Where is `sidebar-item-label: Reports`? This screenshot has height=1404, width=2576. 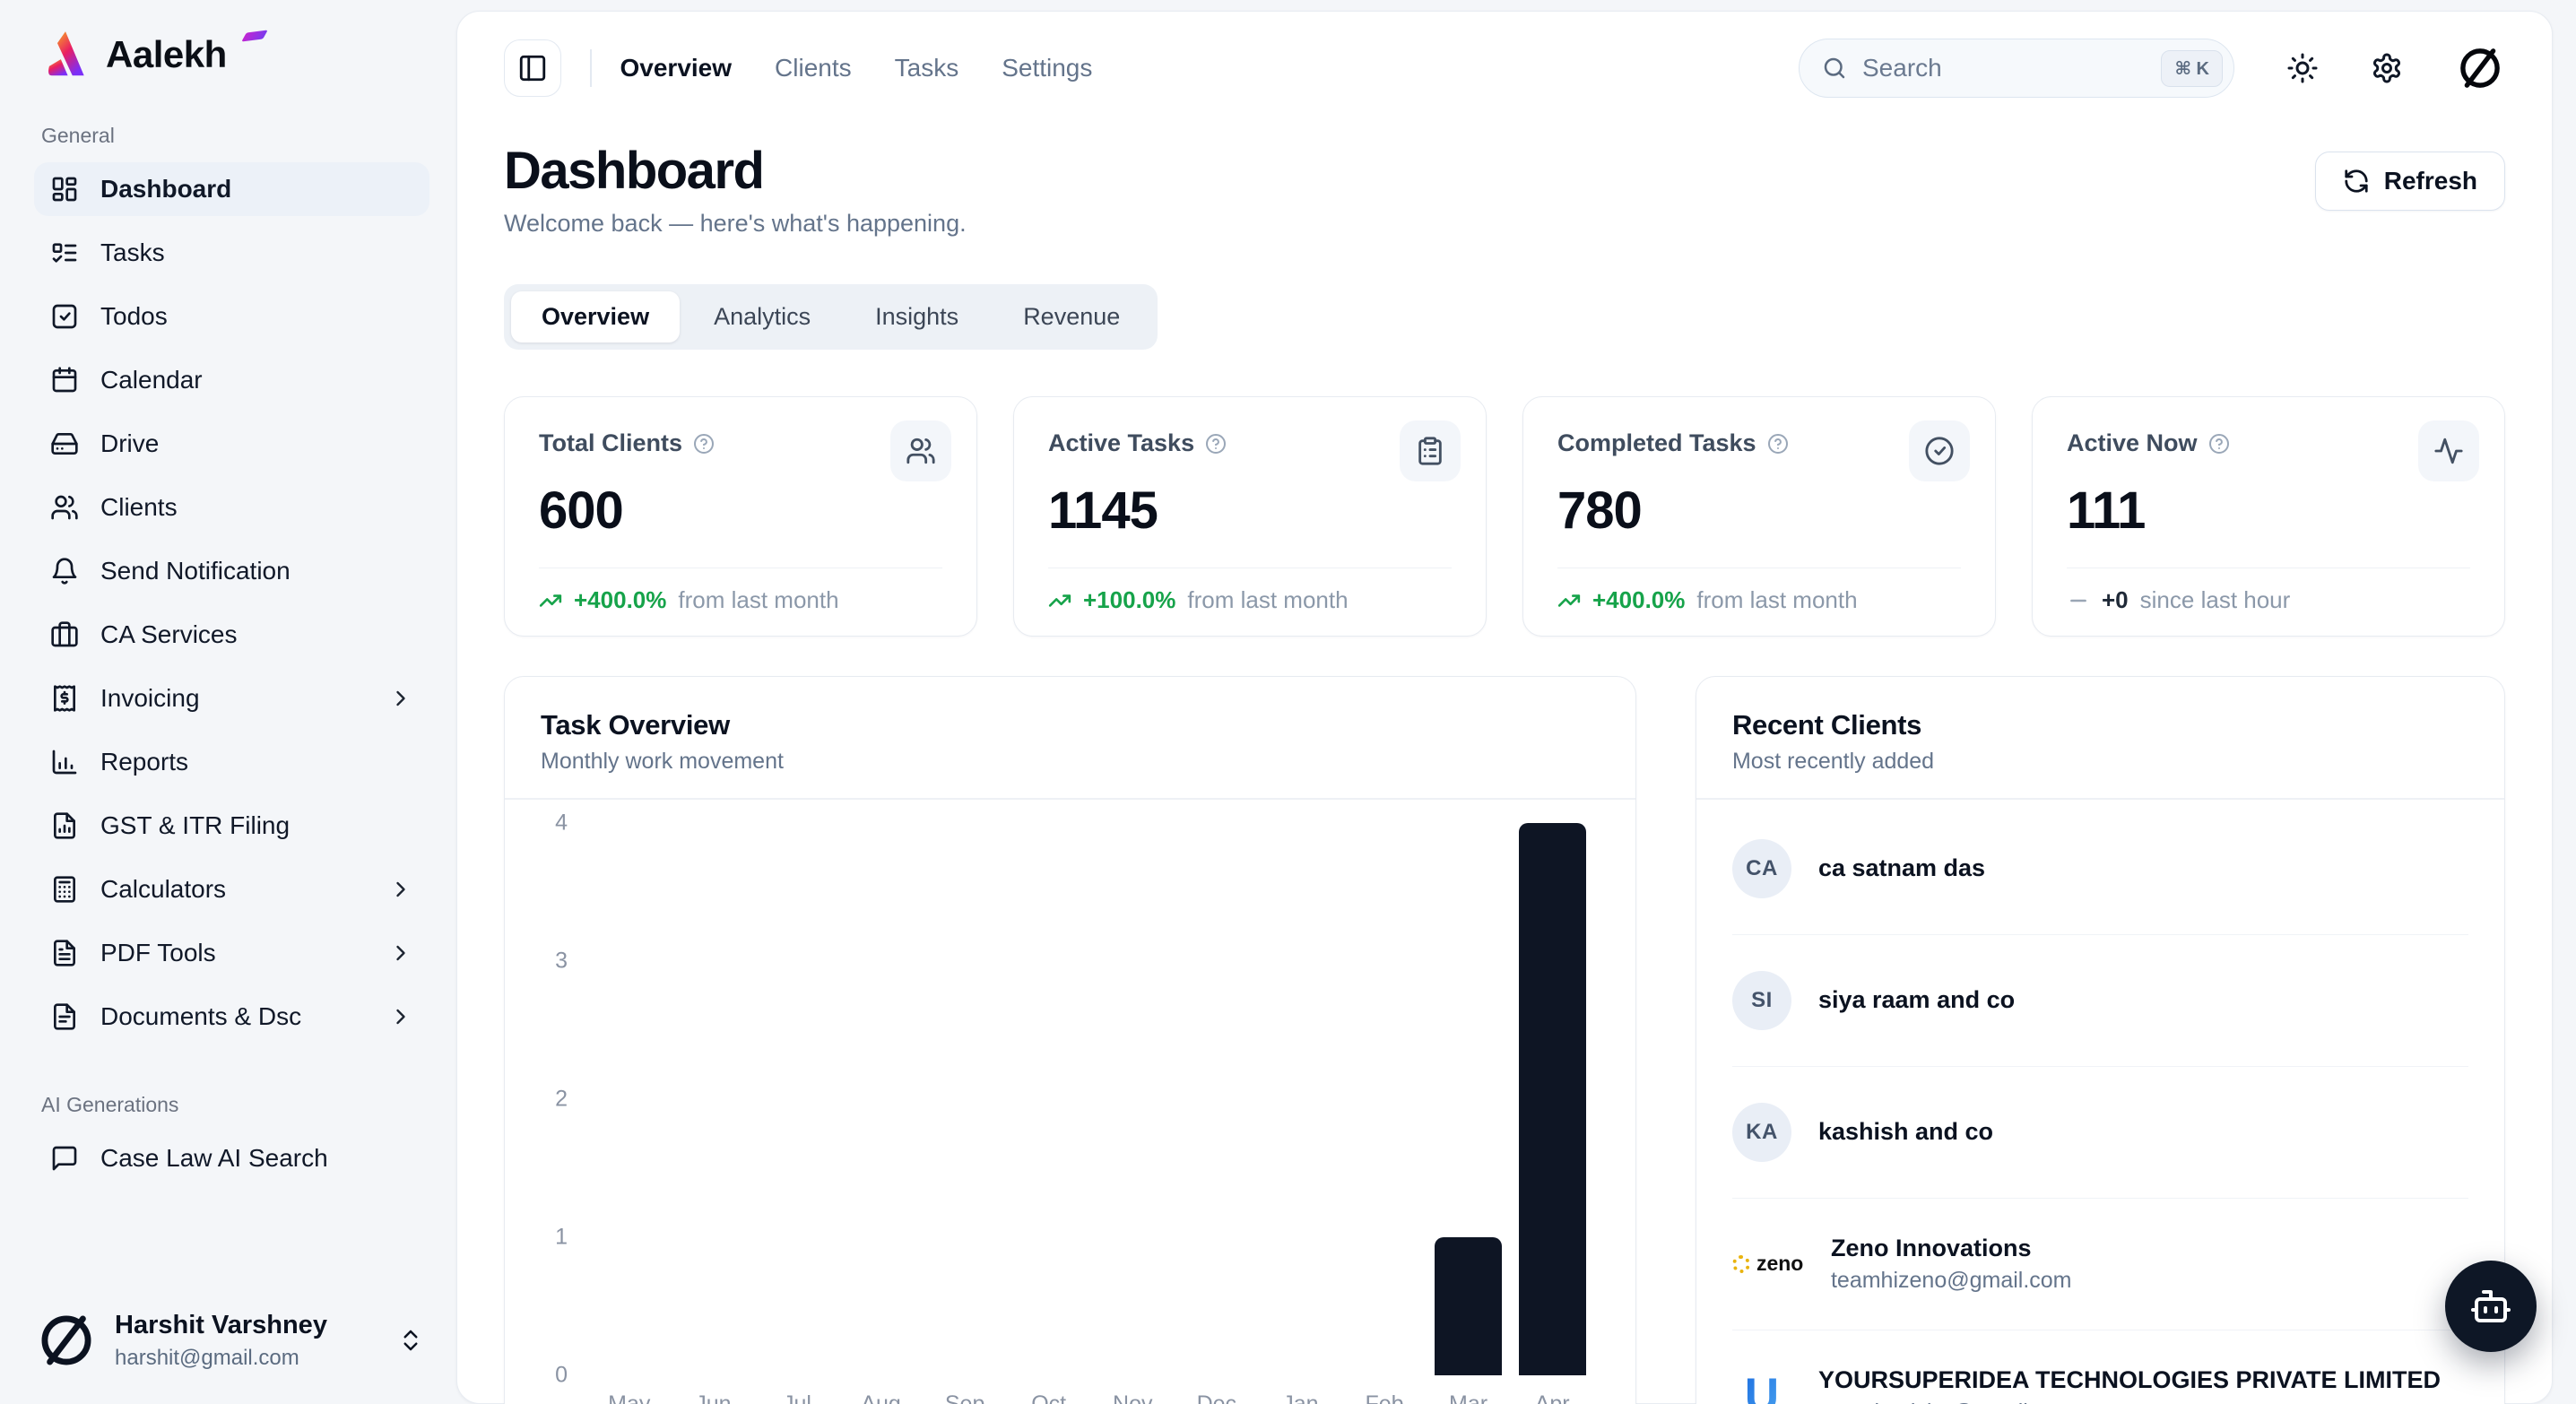
sidebar-item-label: Reports is located at coordinates (144, 762).